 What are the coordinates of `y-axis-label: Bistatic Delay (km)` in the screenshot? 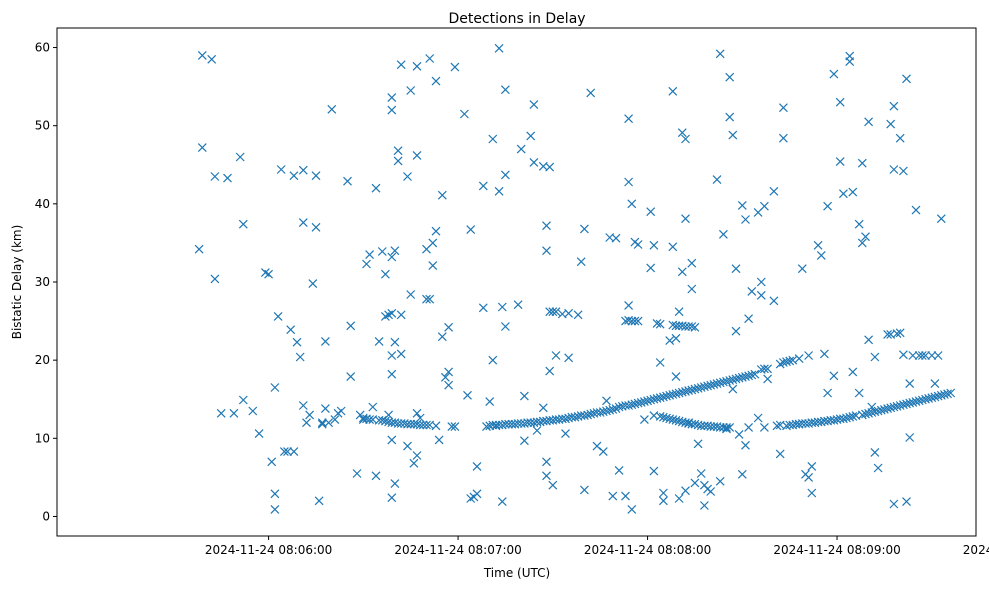 It's located at (17, 282).